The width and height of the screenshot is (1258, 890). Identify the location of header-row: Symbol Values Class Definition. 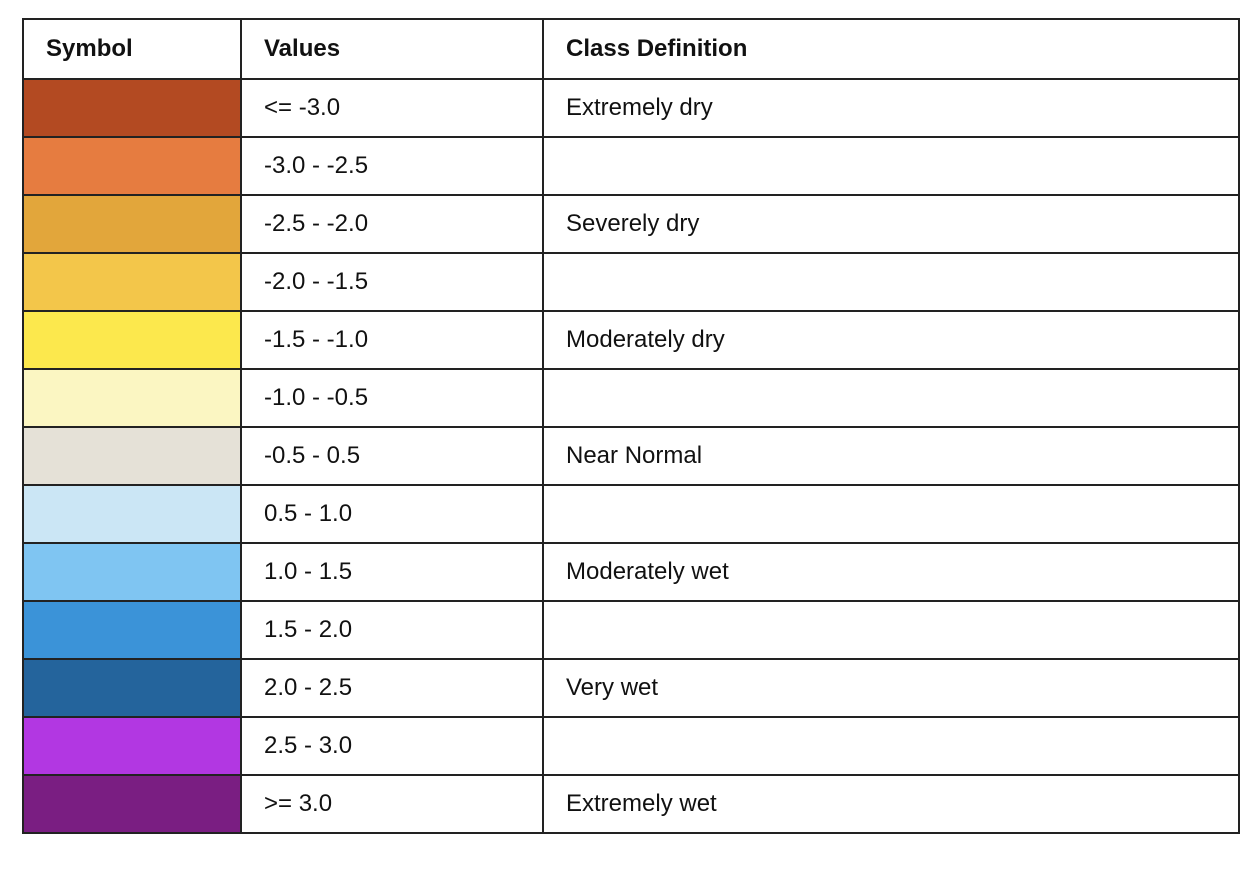
(631, 49).